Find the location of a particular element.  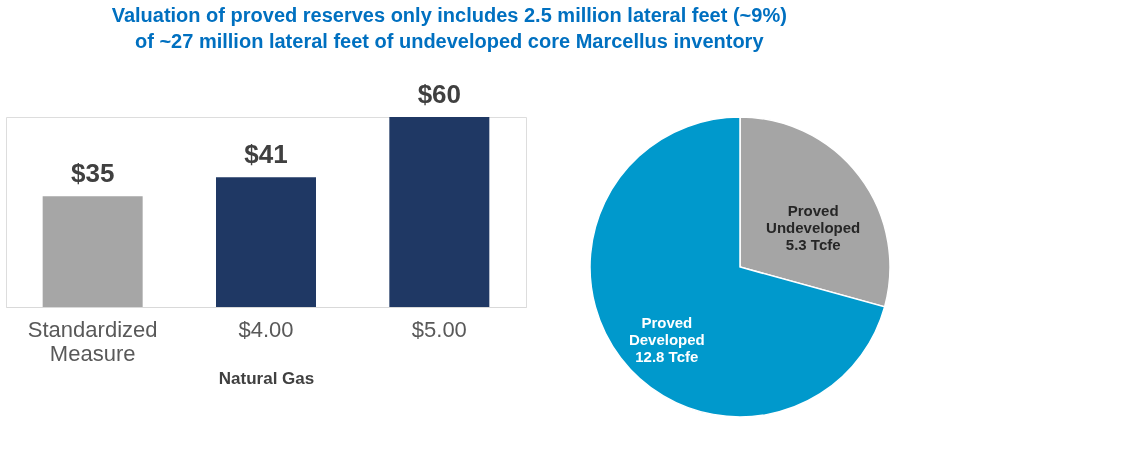

data-label: $35 is located at coordinates (92, 173).